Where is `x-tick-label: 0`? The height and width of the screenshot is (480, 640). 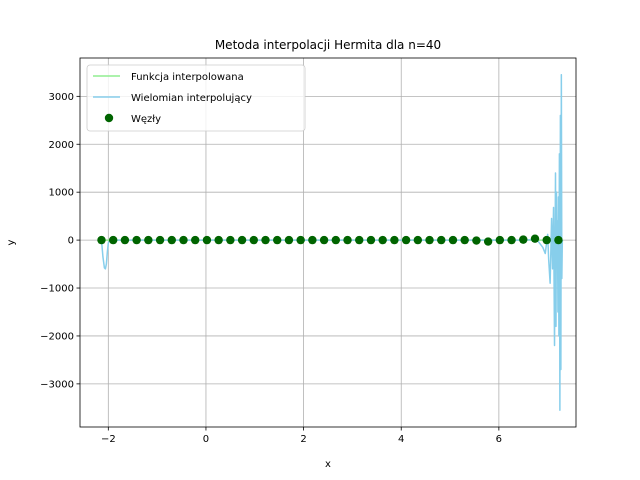 x-tick-label: 0 is located at coordinates (206, 439).